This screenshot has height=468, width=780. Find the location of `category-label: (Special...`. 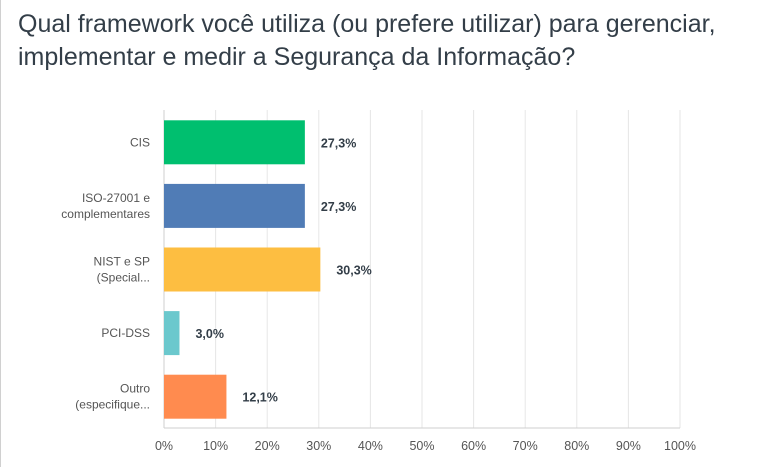

category-label: (Special... is located at coordinates (123, 278).